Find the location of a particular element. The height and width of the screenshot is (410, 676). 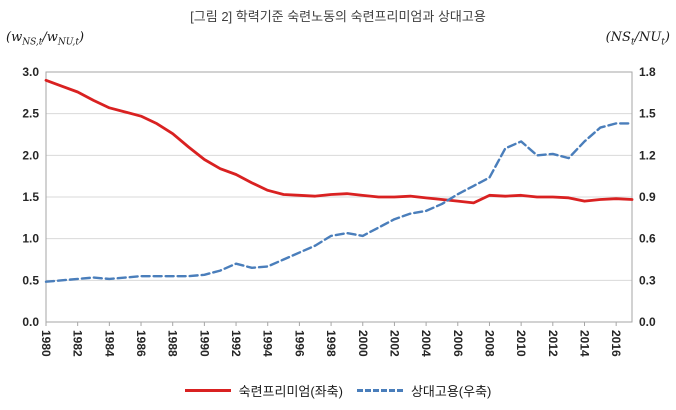

svg-text: 0.3 is located at coordinates (647, 280).